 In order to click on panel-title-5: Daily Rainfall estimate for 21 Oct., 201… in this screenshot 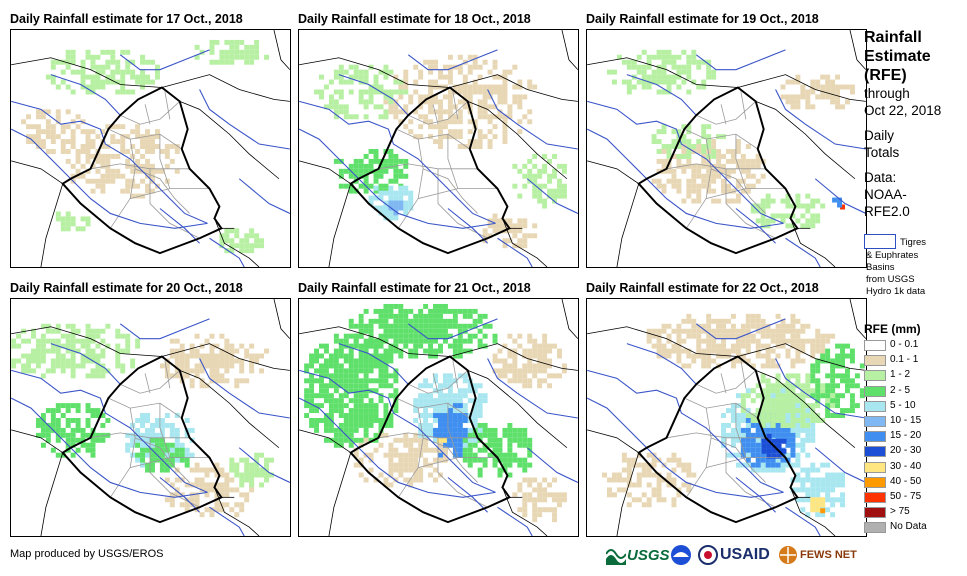, I will do `click(414, 288)`.